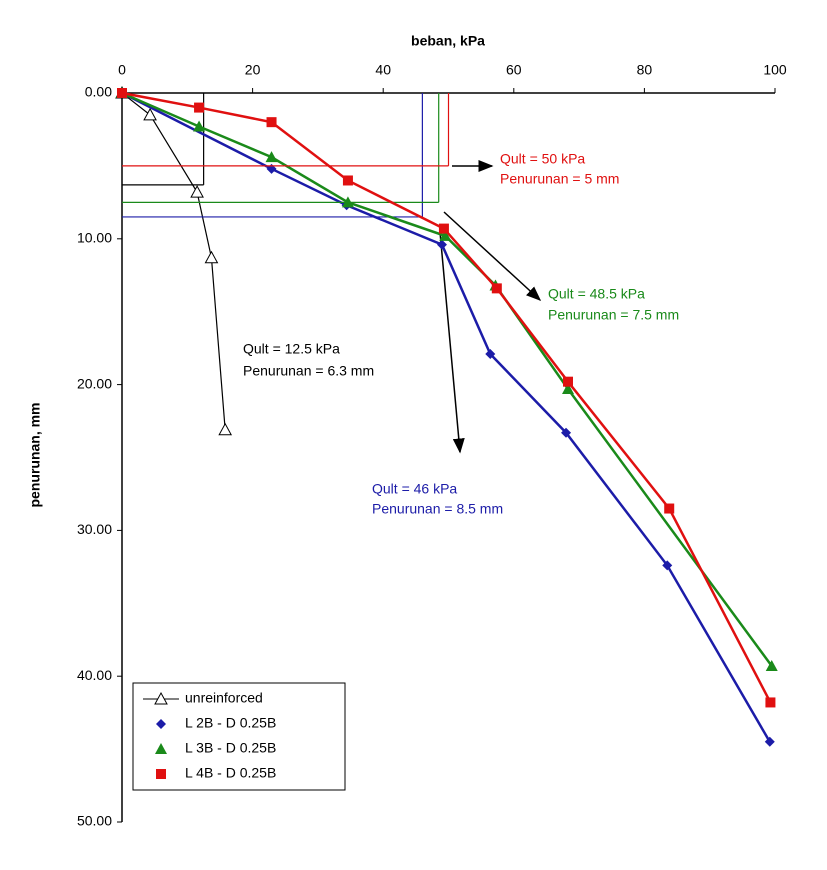  I want to click on x-tick-label: 40, so click(383, 70).